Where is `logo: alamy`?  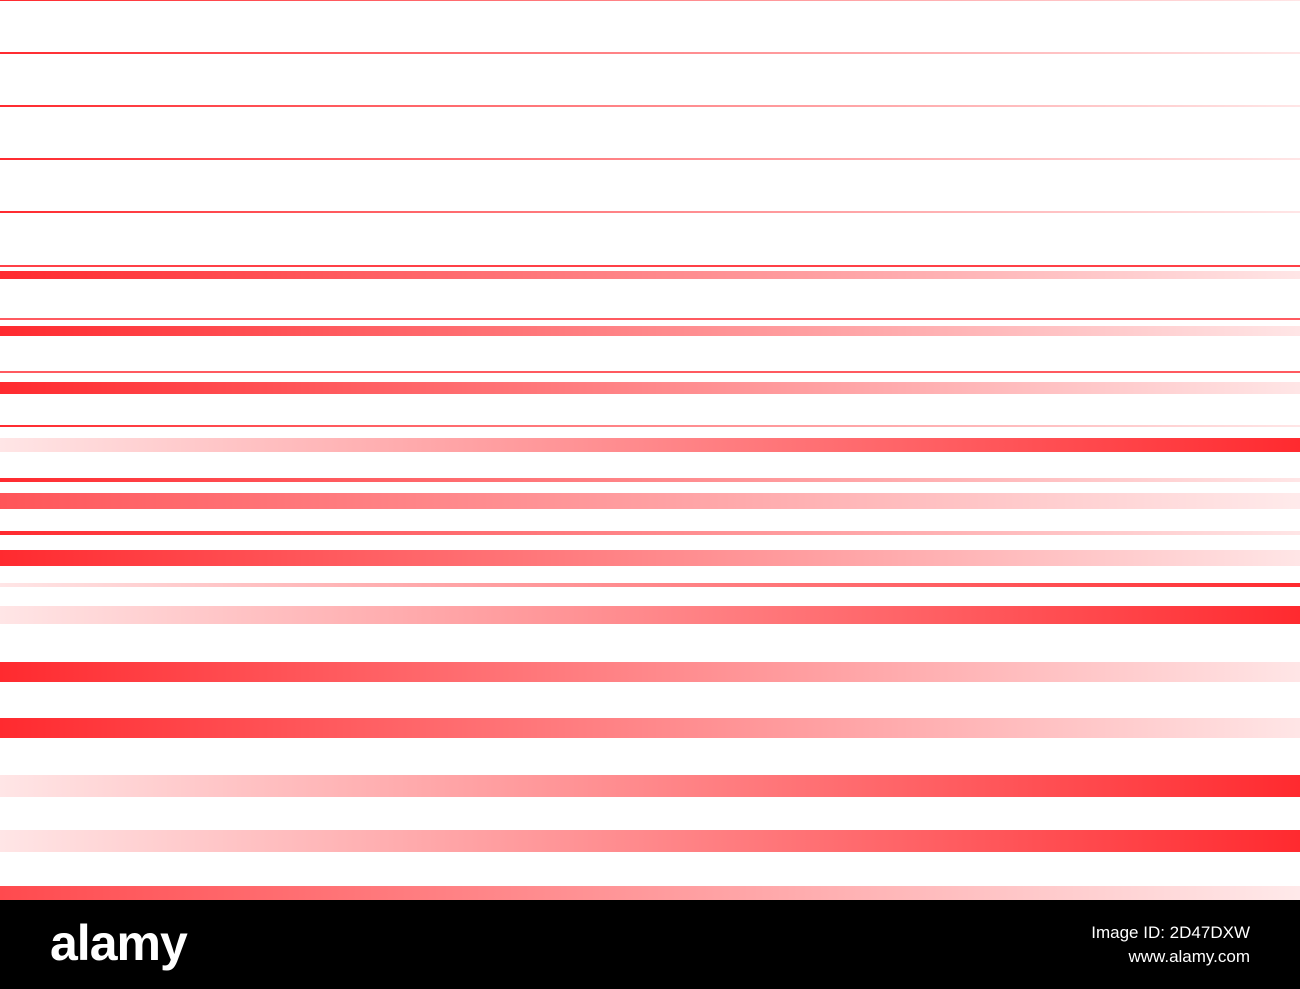 logo: alamy is located at coordinates (119, 943).